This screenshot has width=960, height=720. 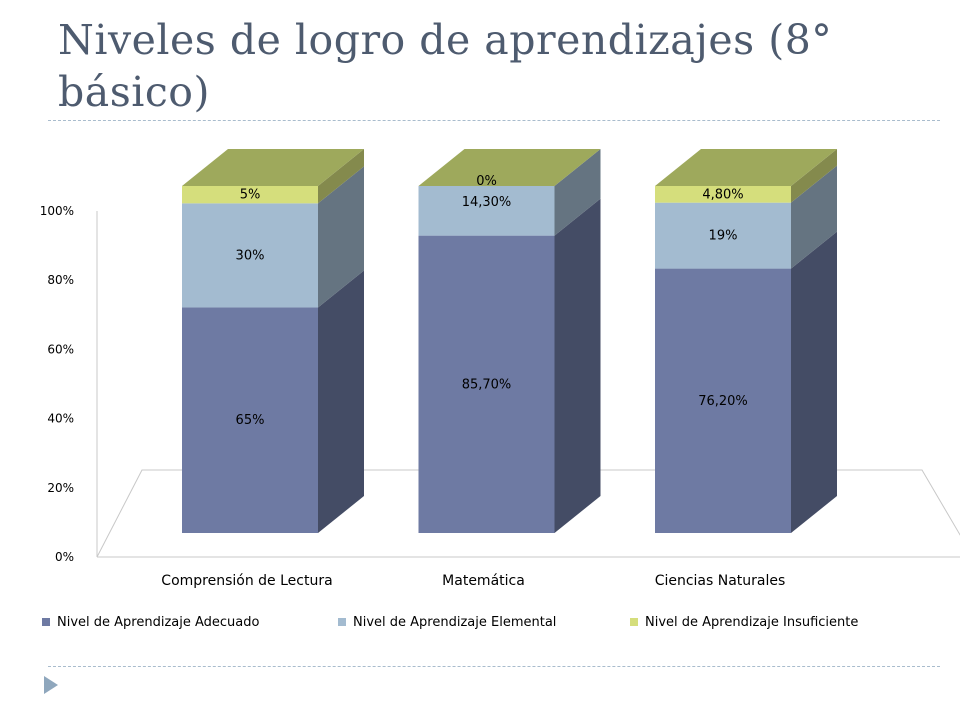 What do you see at coordinates (486, 181) in the screenshot?
I see `data-label: 0%` at bounding box center [486, 181].